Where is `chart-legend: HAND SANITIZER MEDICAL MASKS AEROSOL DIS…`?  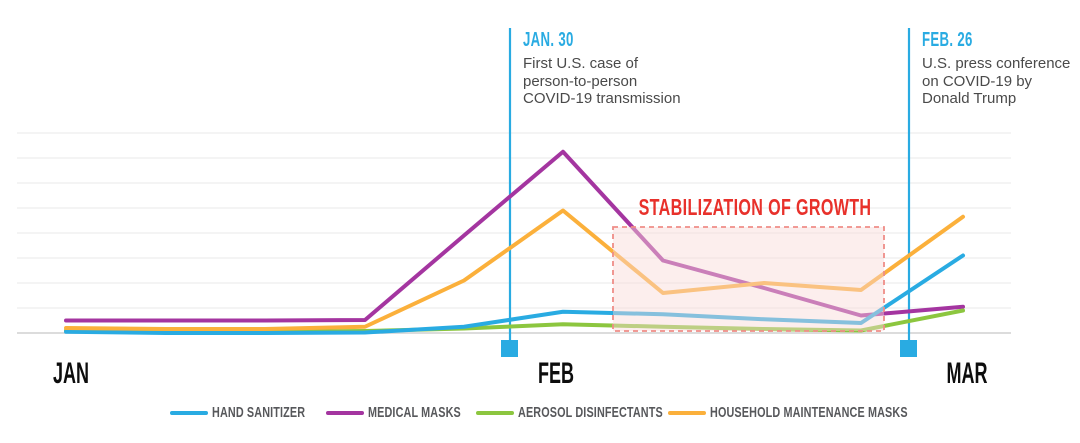 chart-legend: HAND SANITIZER MEDICAL MASKS AEROSOL DIS… is located at coordinates (539, 413).